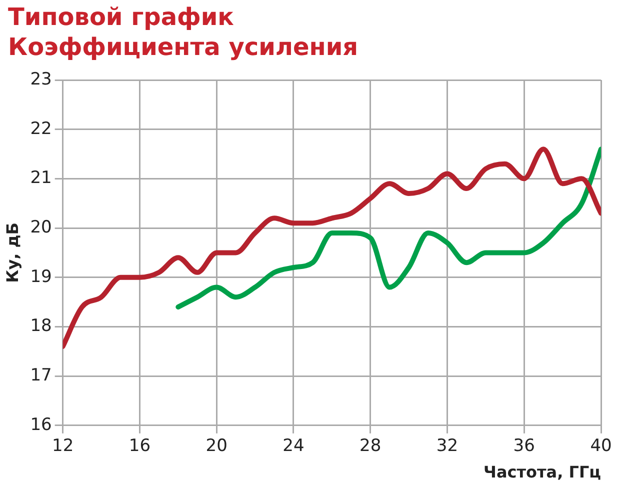  Describe the element at coordinates (41, 326) in the screenshot. I see `y-tick-label: 18` at that location.